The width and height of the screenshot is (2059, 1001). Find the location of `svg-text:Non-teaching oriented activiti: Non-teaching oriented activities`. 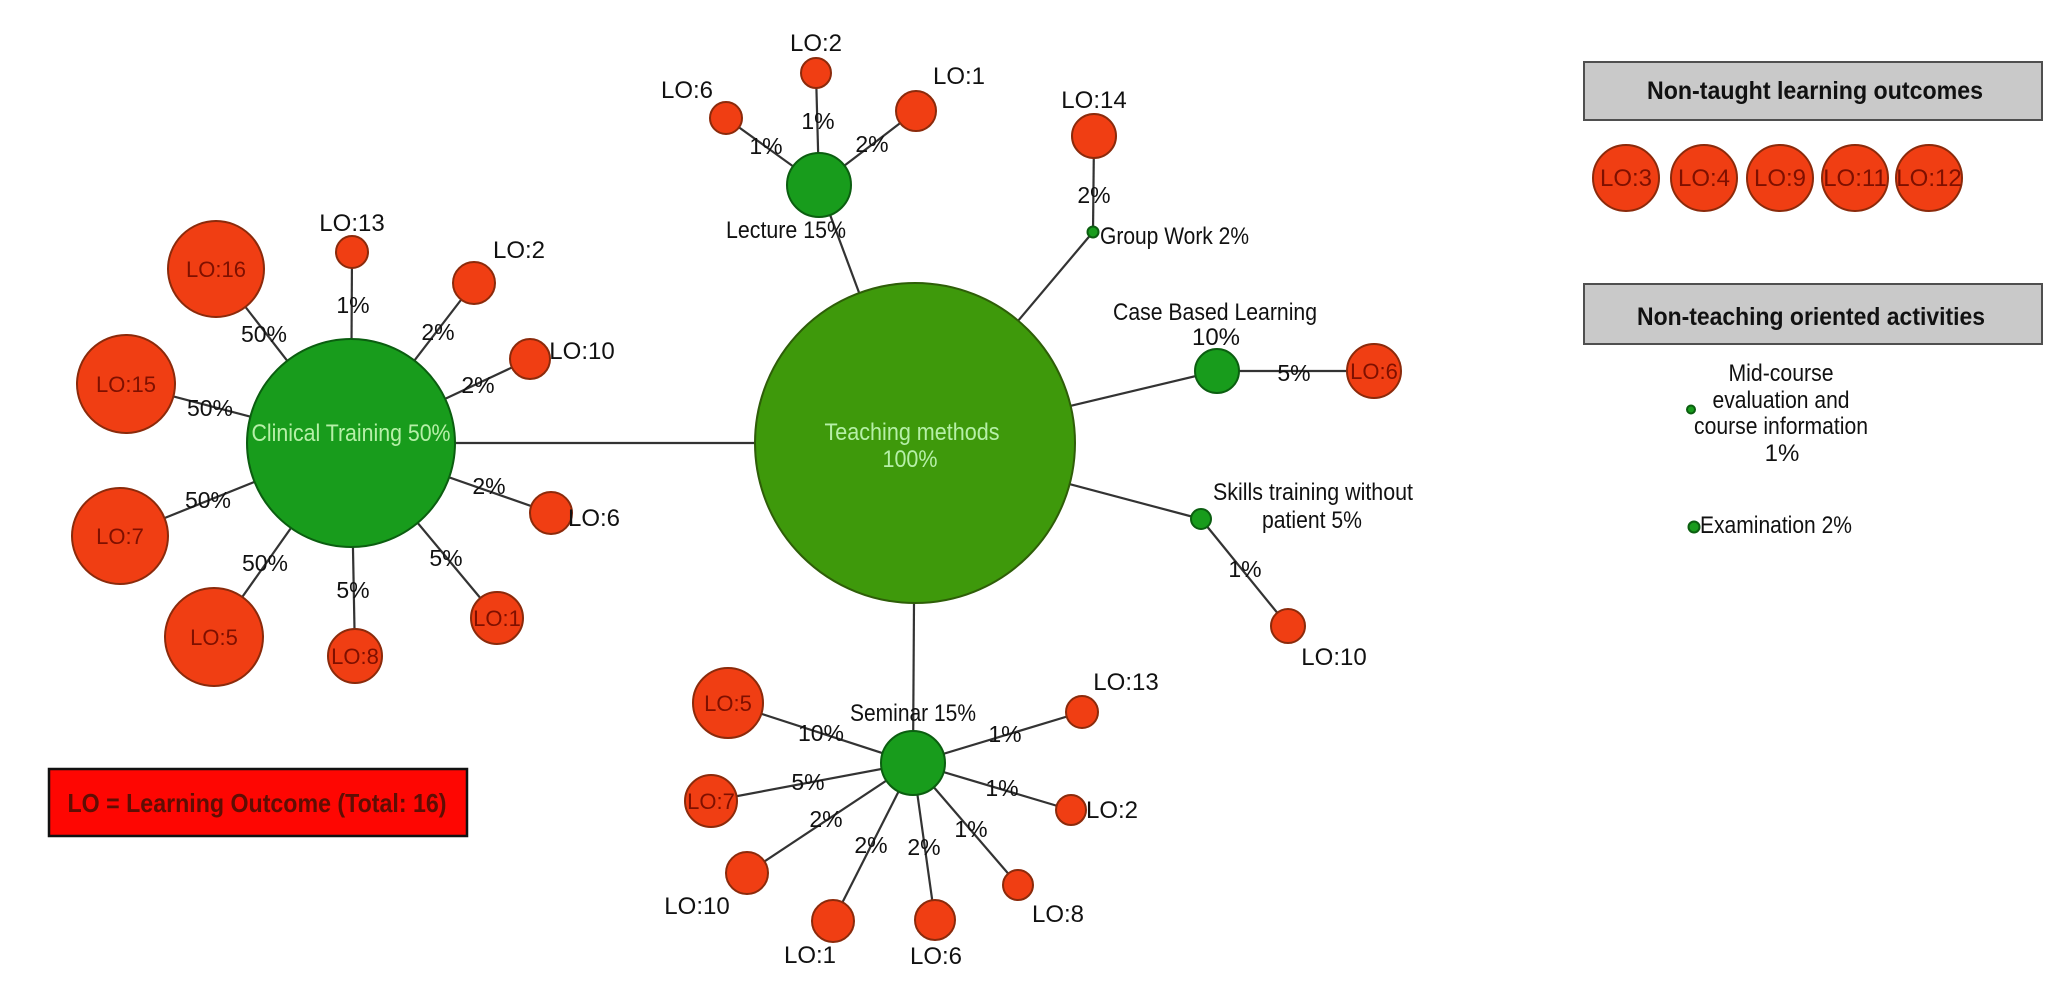

svg-text:Non-teaching oriented activiti: Non-teaching oriented activities is located at coordinates (1811, 317).